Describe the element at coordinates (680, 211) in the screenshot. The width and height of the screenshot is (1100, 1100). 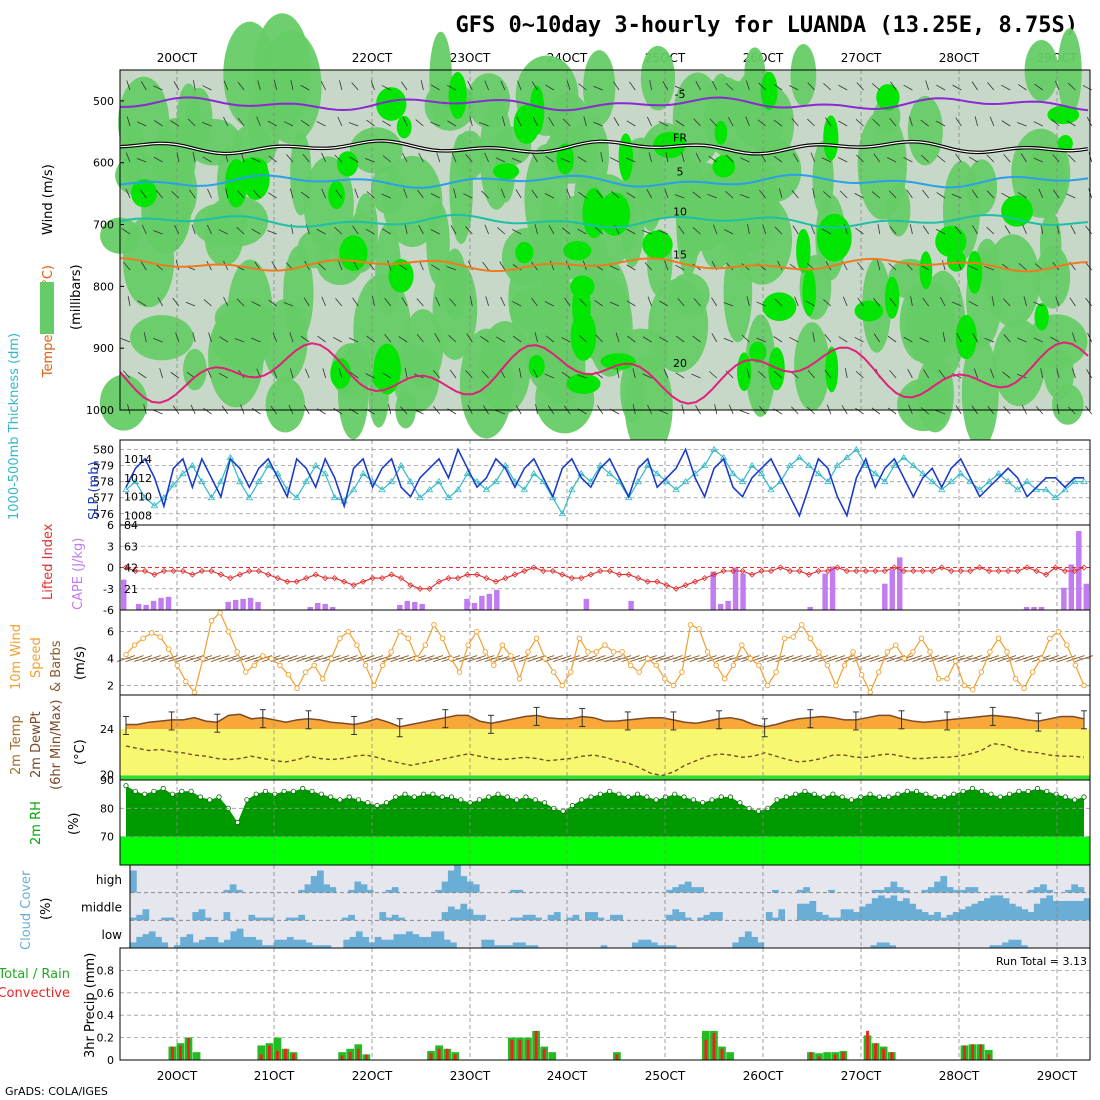
I see `isotherm-label: 10` at that location.